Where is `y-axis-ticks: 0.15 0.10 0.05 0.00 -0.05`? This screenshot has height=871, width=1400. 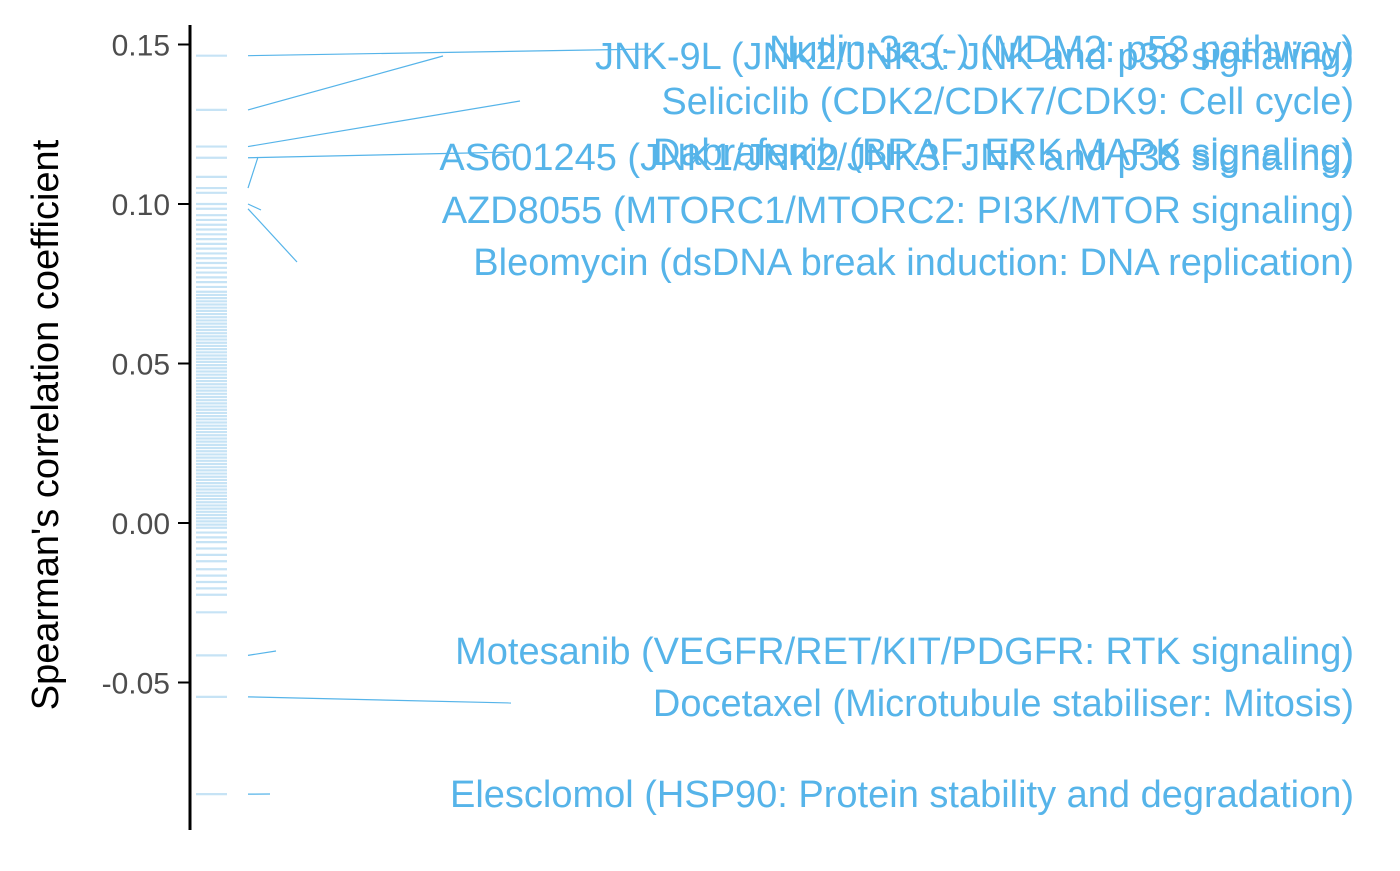 y-axis-ticks: 0.15 0.10 0.05 0.00 -0.05 is located at coordinates (146, 365).